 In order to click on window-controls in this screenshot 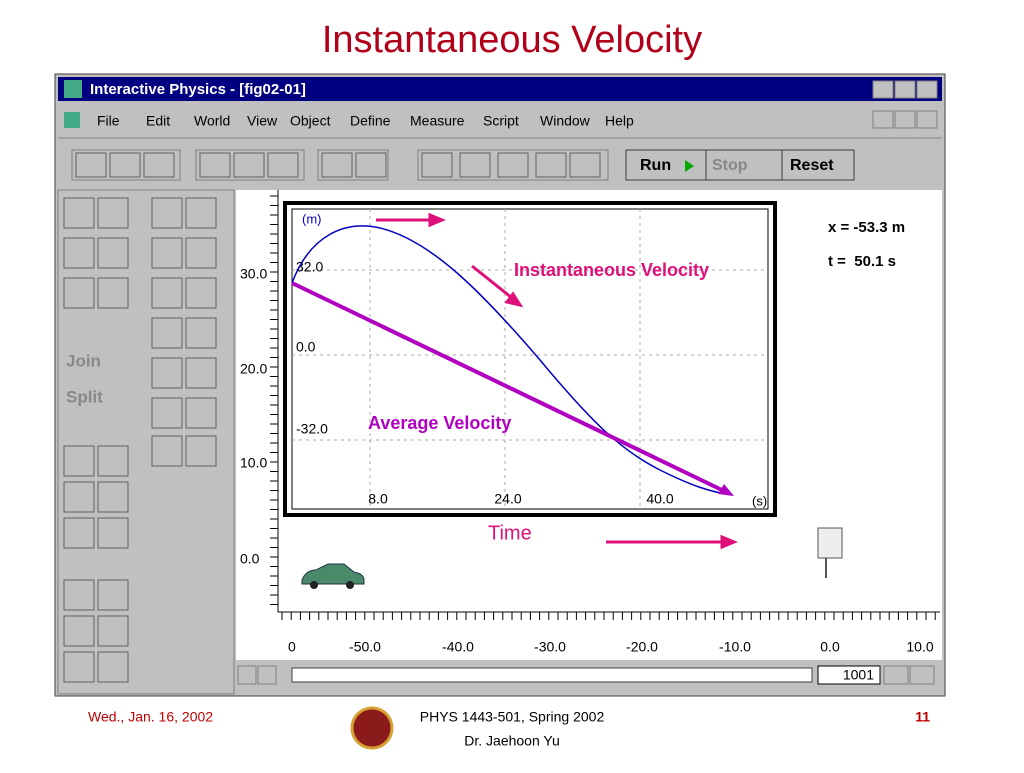, I will do `click(905, 104)`.